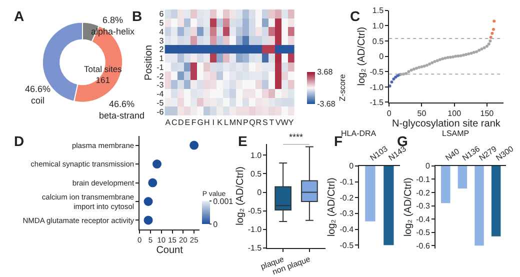 The image size is (520, 277). Describe the element at coordinates (213, 122) in the screenshot. I see `x-tick-label: I` at that location.